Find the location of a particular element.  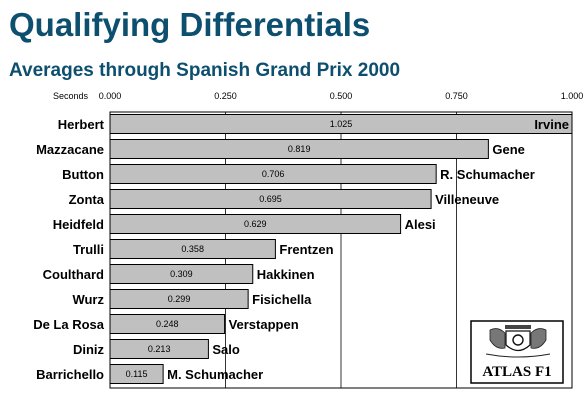

bar-value-label: 0.695 is located at coordinates (270, 199).